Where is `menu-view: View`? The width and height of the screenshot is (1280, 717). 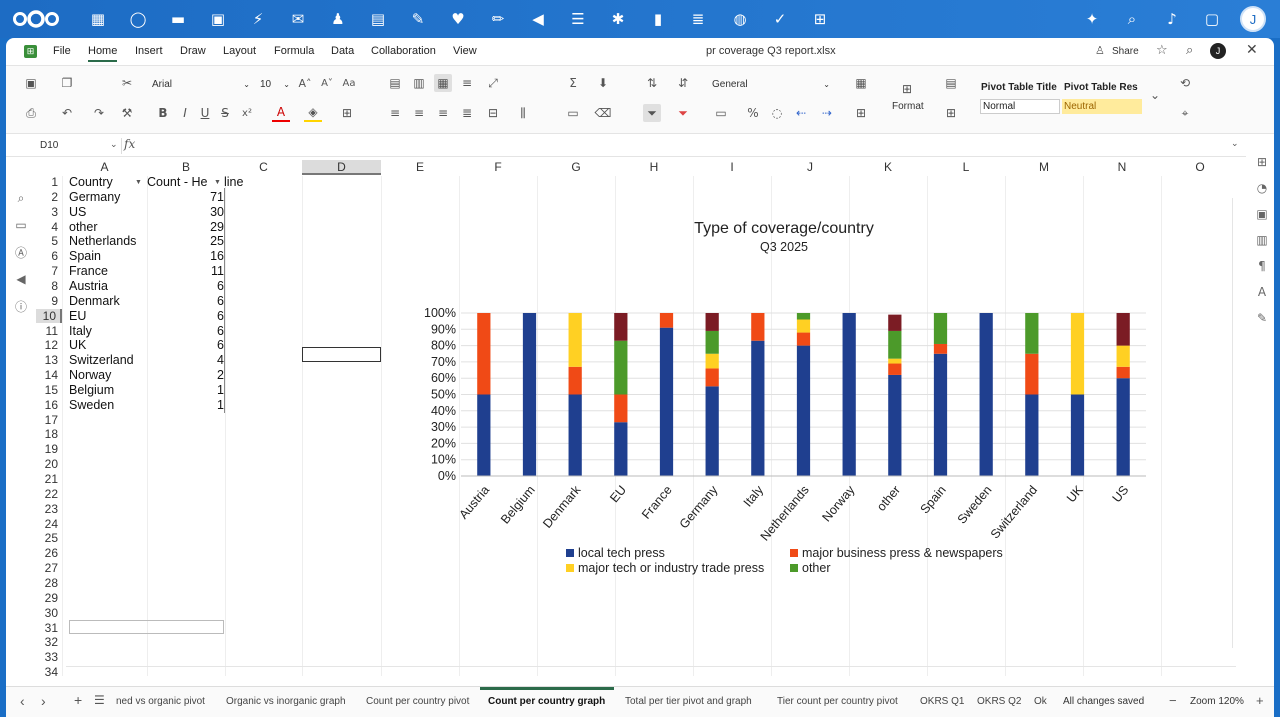
menu-view: View is located at coordinates (465, 51).